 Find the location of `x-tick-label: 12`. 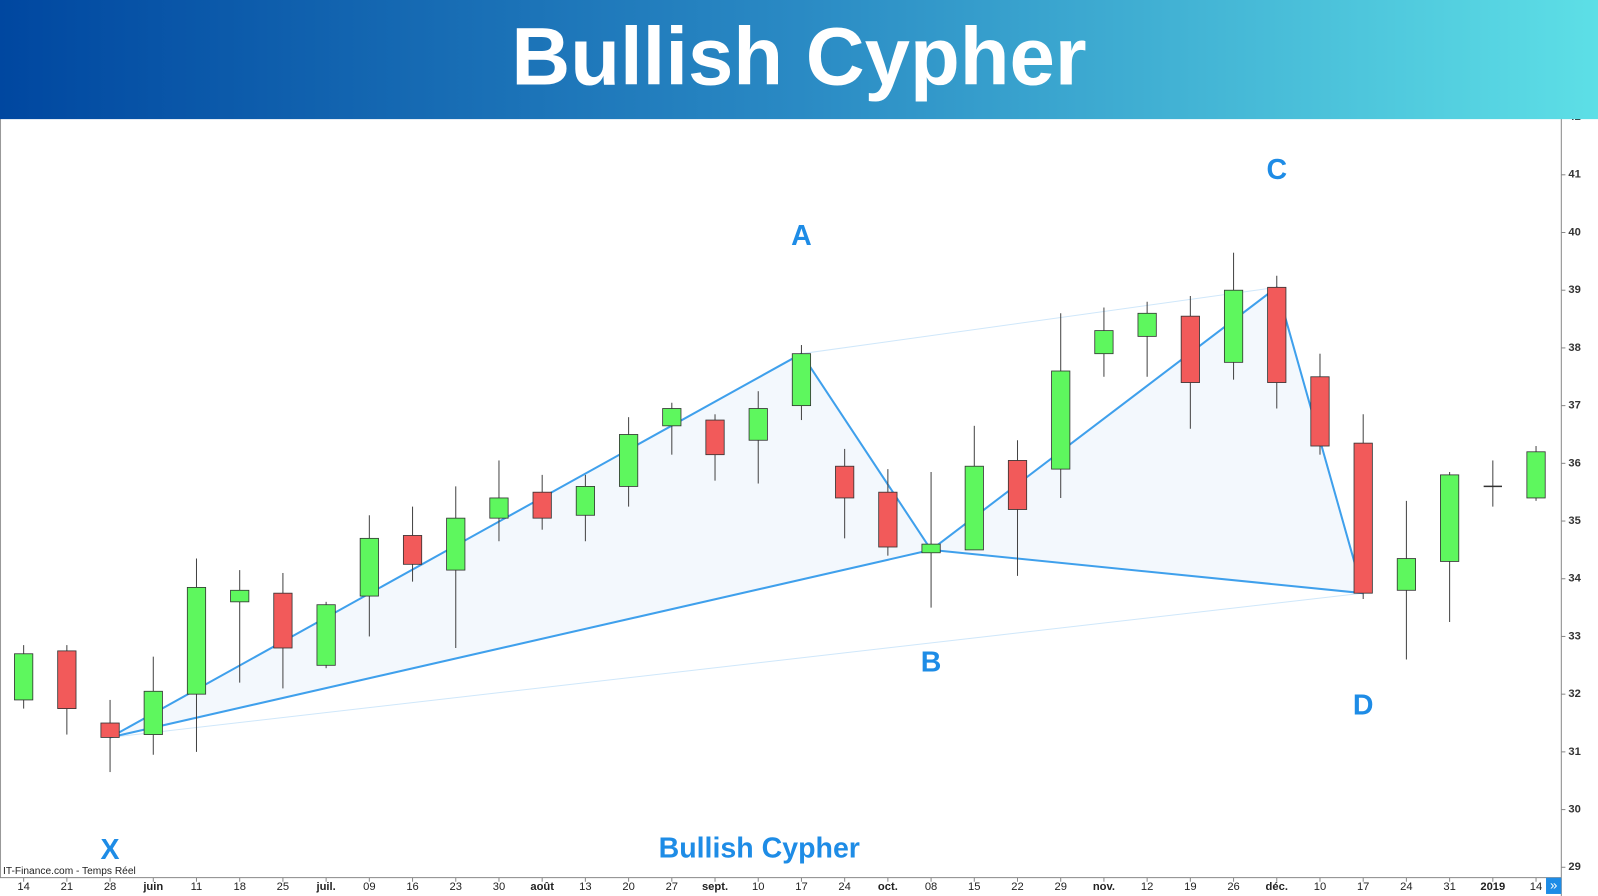

x-tick-label: 12 is located at coordinates (1147, 887).